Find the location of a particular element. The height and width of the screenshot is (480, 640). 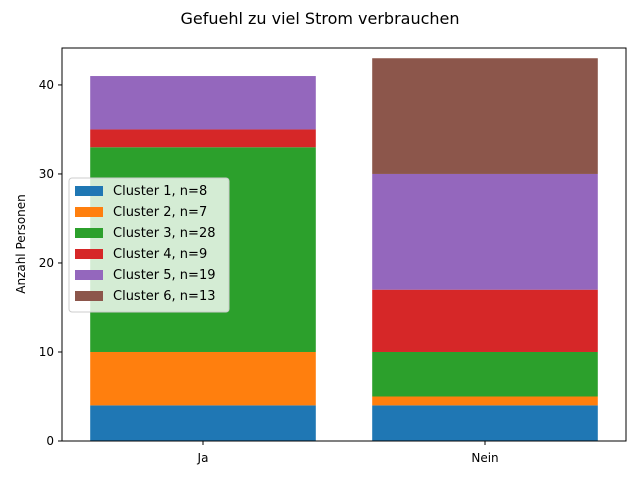

y-tick-label: 0 is located at coordinates (50, 441).